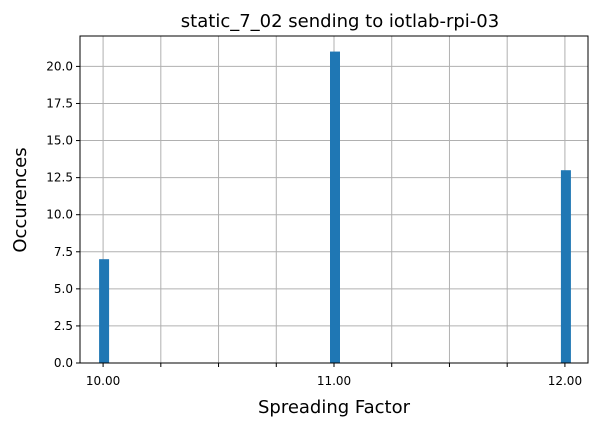 The image size is (601, 426). I want to click on y-tick-label: 10.0, so click(59, 215).